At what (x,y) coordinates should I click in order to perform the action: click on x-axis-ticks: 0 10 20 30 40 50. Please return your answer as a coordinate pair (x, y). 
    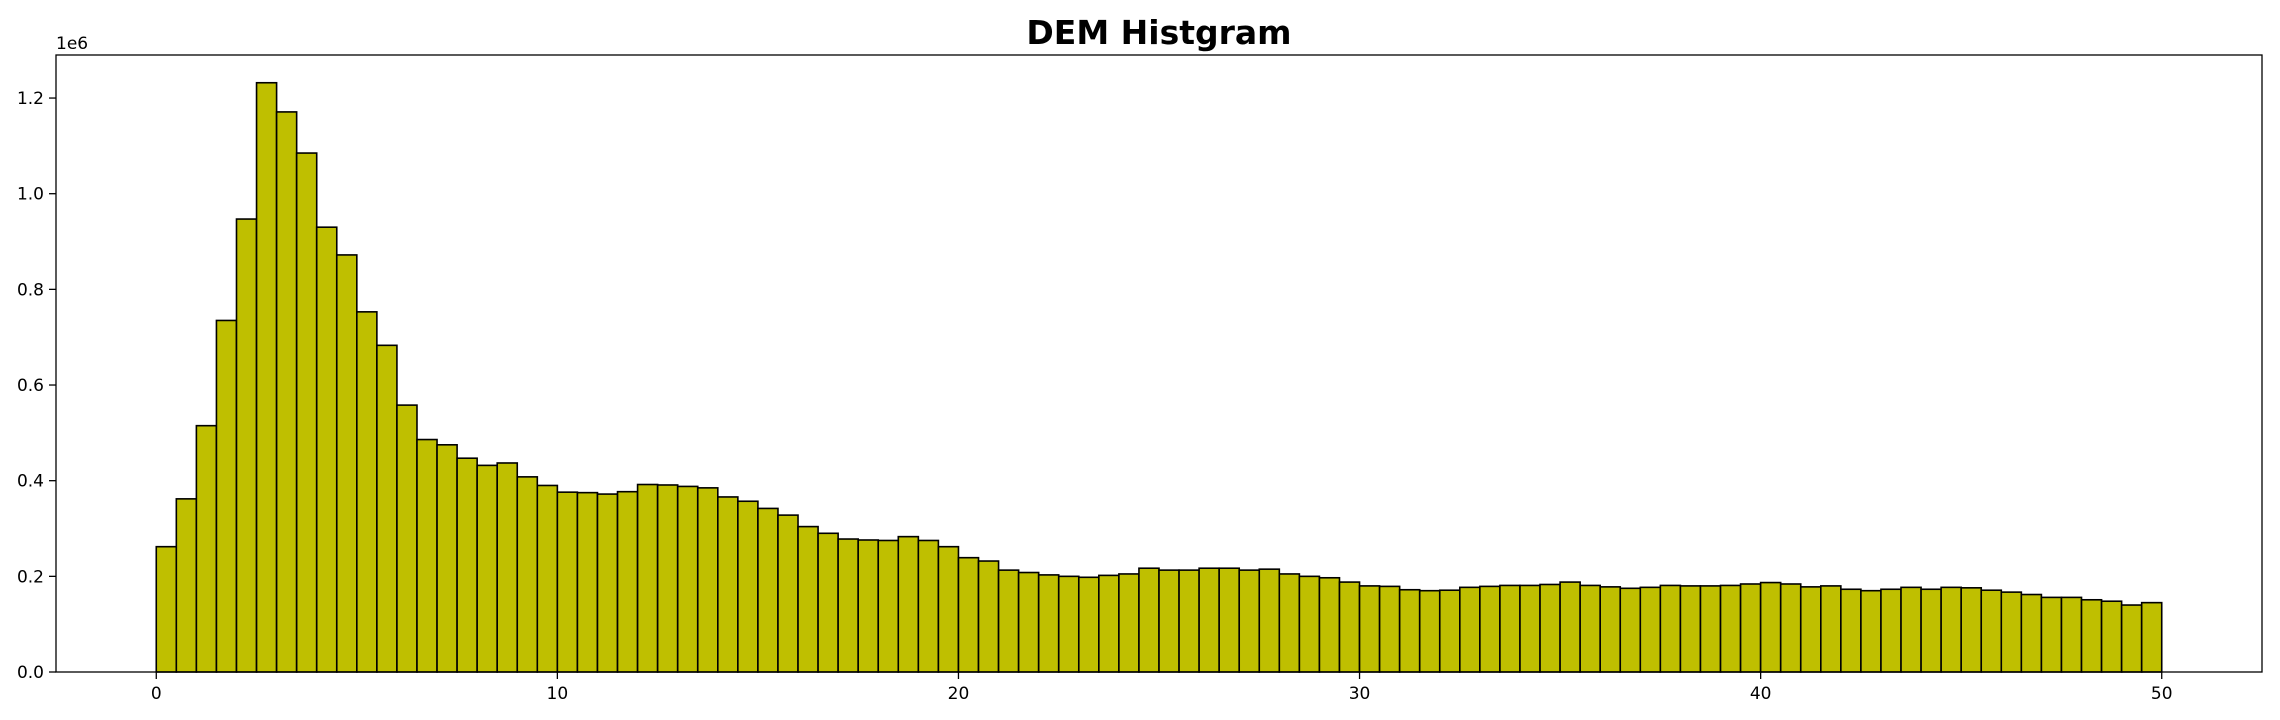
    Looking at the image, I should click on (1162, 688).